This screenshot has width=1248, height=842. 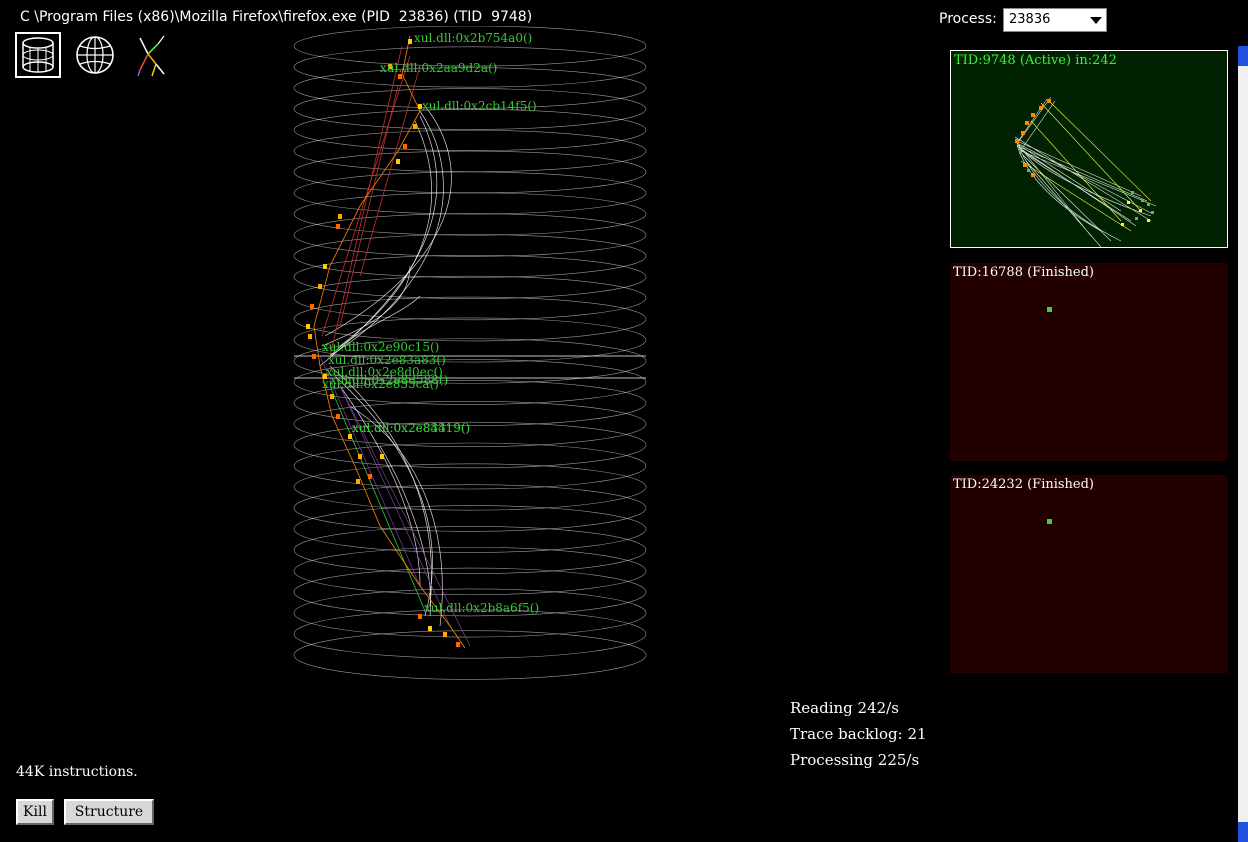 I want to click on process-label: Process:, so click(x=968, y=19).